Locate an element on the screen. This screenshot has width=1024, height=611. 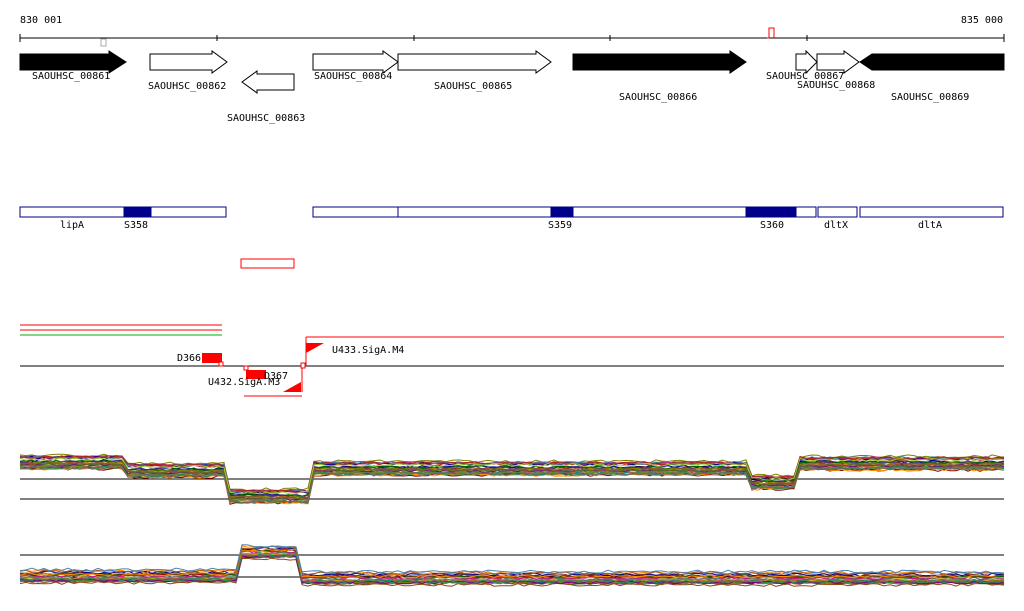
gene-label: SAOUHSC_00869 is located at coordinates (930, 97).